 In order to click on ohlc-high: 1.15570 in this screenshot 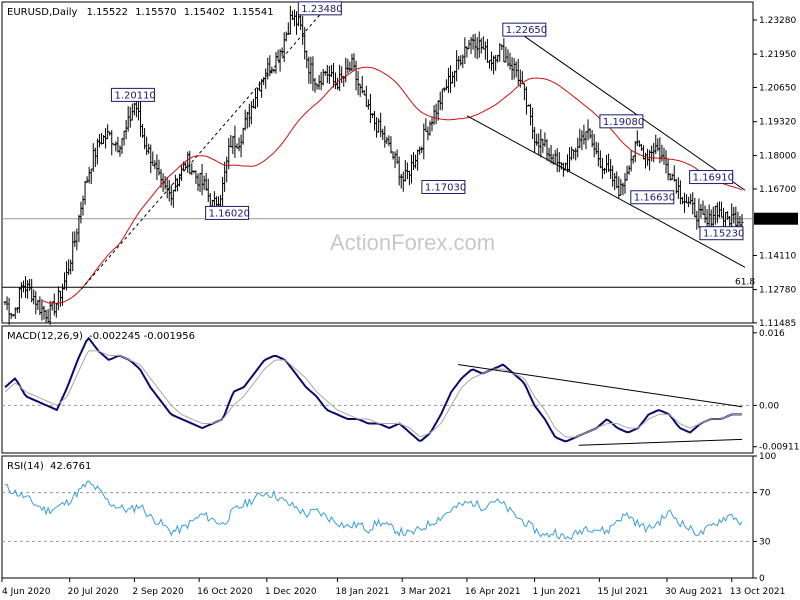, I will do `click(155, 12)`.